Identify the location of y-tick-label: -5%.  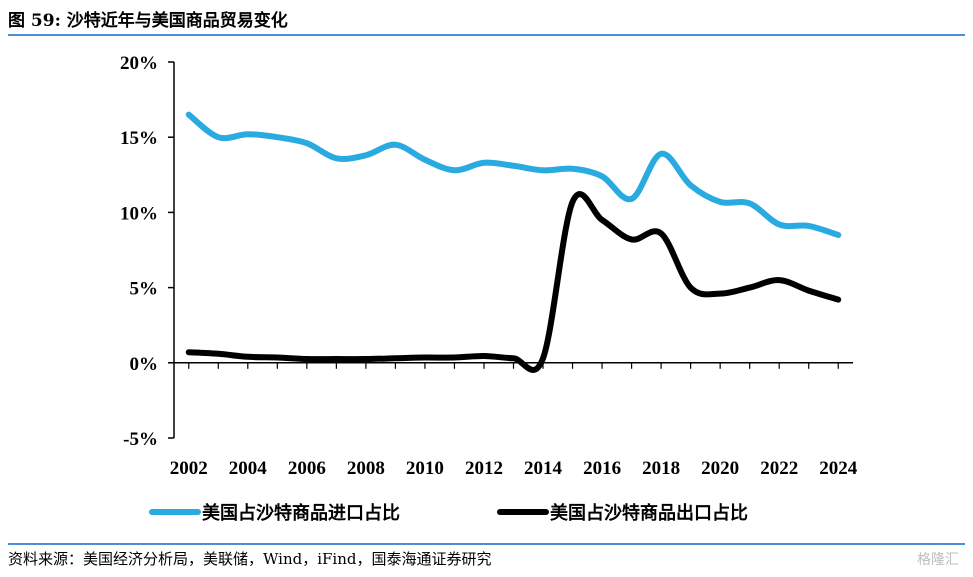
(140, 439).